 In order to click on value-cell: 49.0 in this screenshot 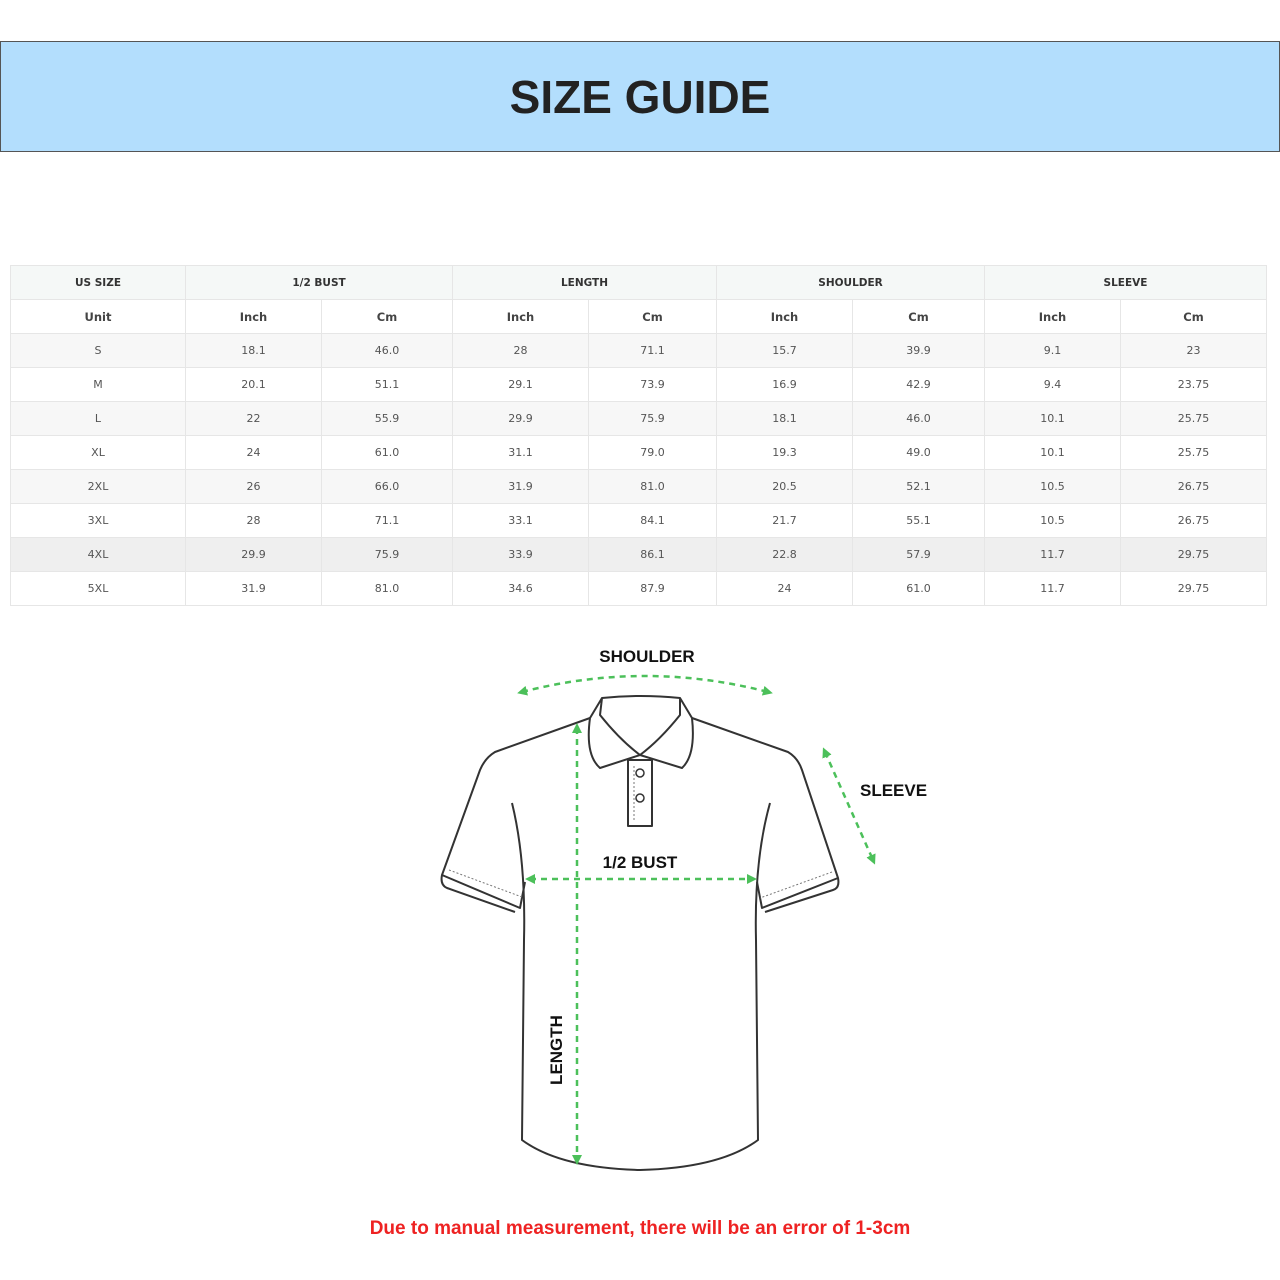, I will do `click(918, 452)`.